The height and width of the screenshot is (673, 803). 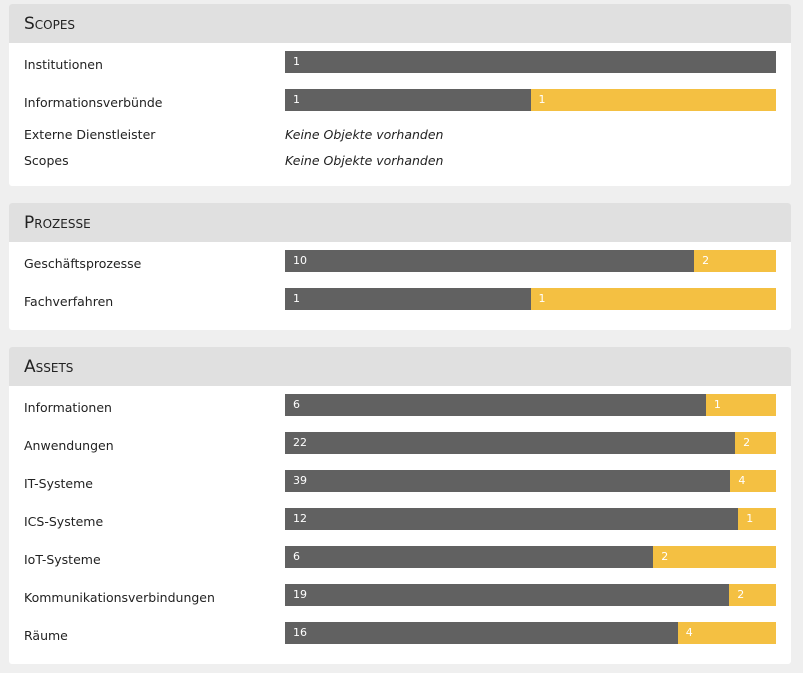 I want to click on row-label: ICS-Systeme, so click(x=64, y=521).